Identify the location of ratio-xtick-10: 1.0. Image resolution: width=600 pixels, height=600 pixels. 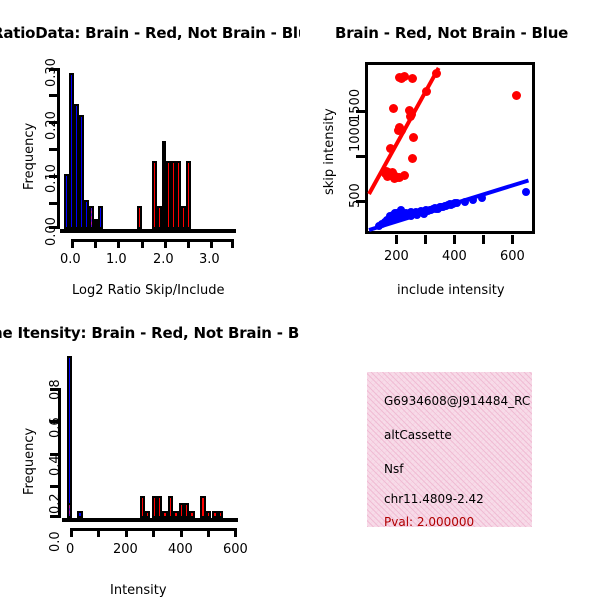
(116, 259).